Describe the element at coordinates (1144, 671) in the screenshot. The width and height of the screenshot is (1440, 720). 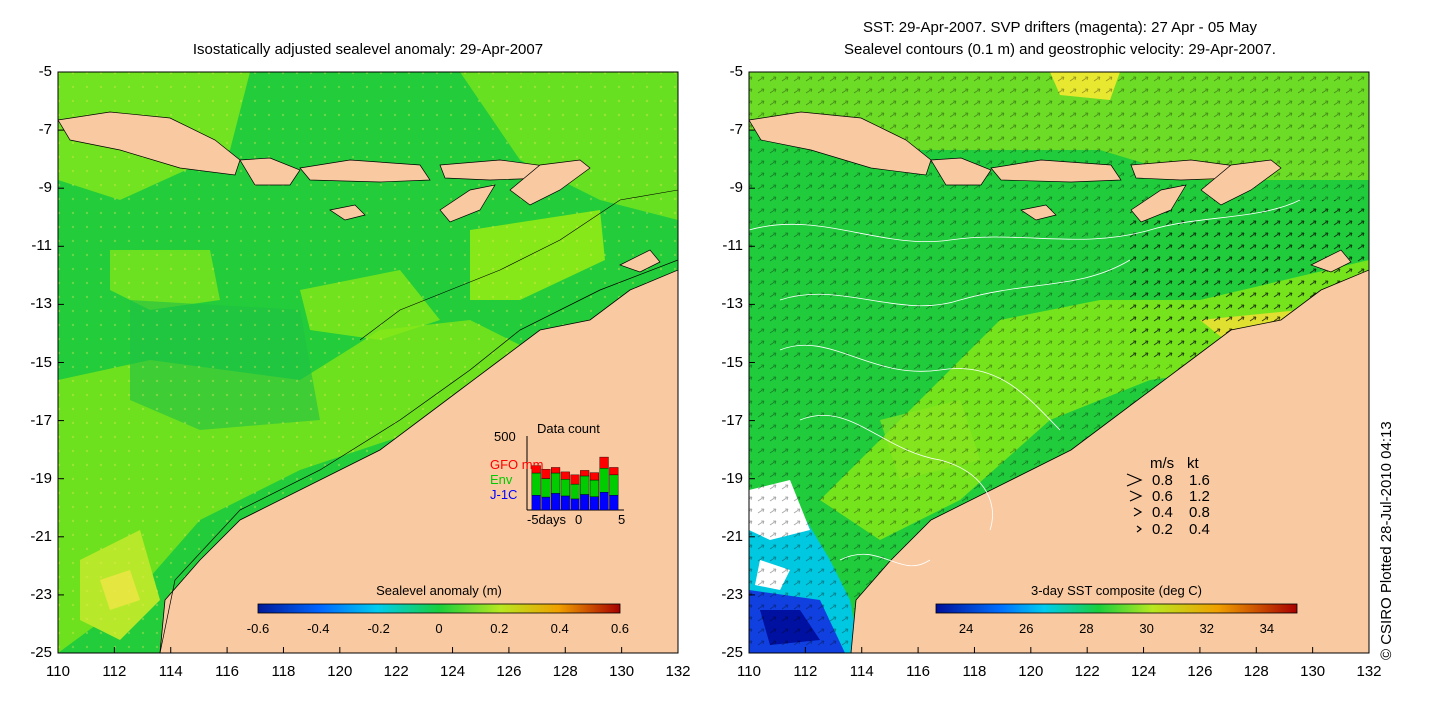
I see `right-x-tick: 124` at that location.